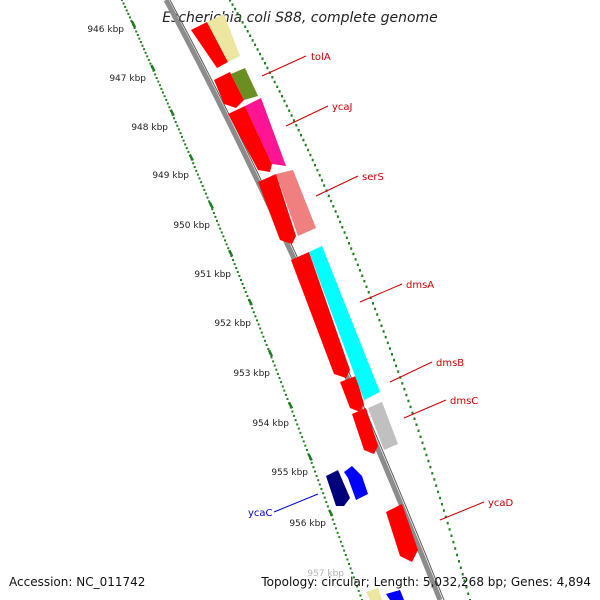 This screenshot has width=600, height=600. I want to click on gene-magenta, so click(265, 132).